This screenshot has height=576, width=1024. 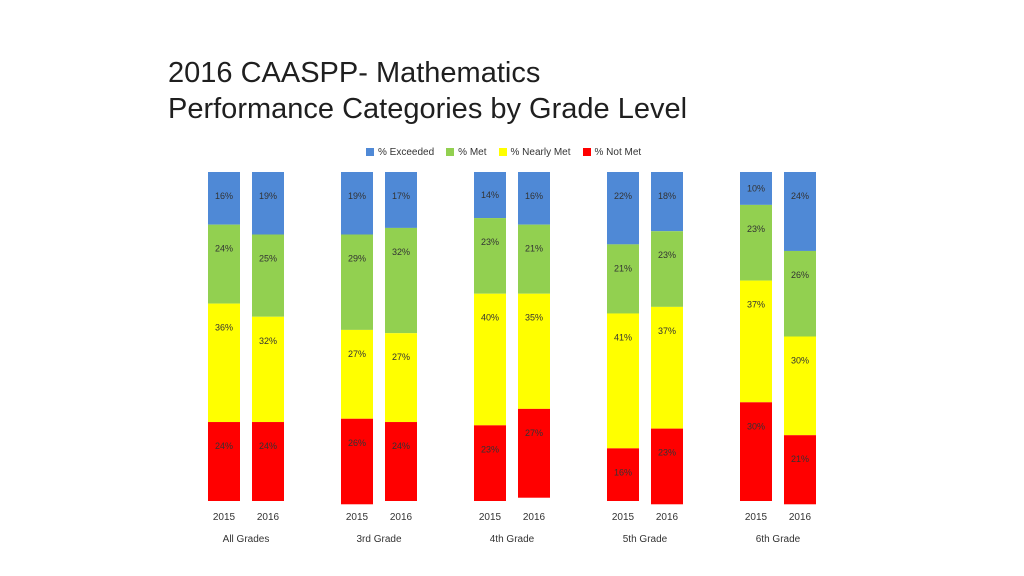 What do you see at coordinates (401, 357) in the screenshot?
I see `data-label-3rd-grade-2016-nearly-met: 27%` at bounding box center [401, 357].